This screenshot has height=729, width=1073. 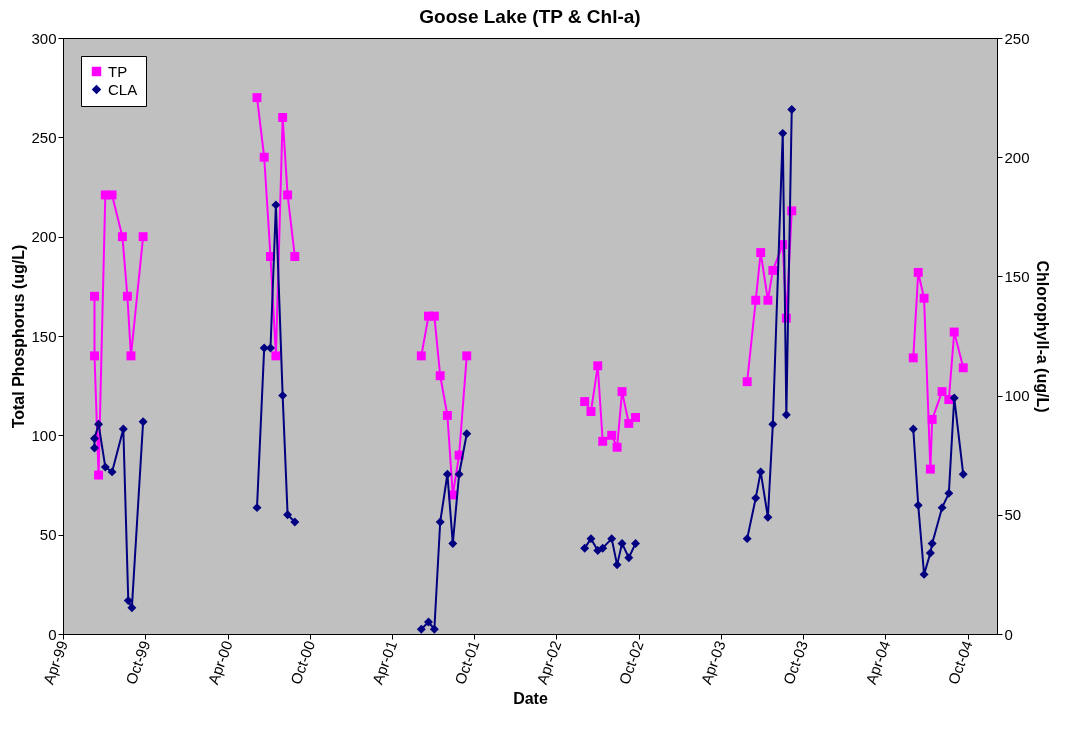 I want to click on x-tick-label: Apr-01, so click(x=384, y=662).